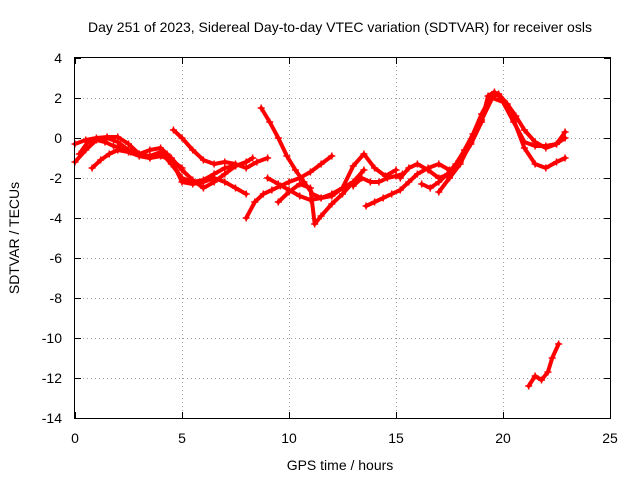 Image resolution: width=640 pixels, height=480 pixels. I want to click on y-tick-label: -10, so click(52, 338).